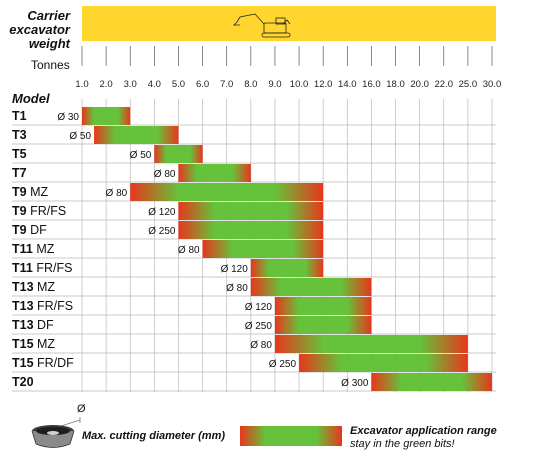 This screenshot has height=461, width=536. What do you see at coordinates (48, 15) in the screenshot?
I see `title-line-1: Carrier` at bounding box center [48, 15].